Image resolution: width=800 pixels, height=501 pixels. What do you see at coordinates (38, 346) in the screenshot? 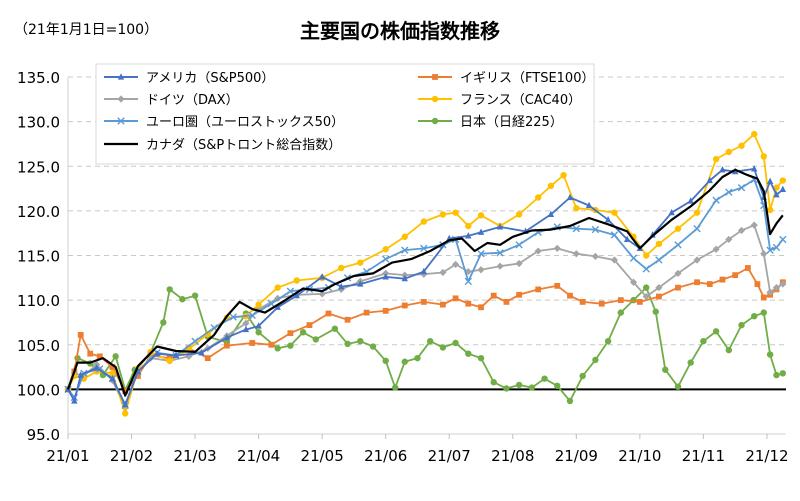
I see `y-tick-label: 105.0` at bounding box center [38, 346].